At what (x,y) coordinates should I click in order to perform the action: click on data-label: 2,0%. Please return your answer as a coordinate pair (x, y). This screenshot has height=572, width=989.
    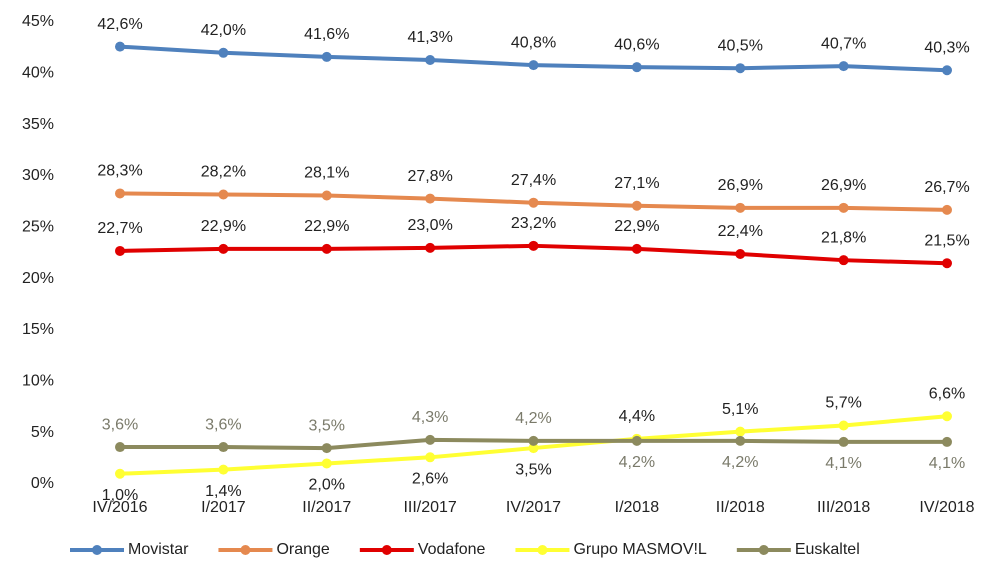
    Looking at the image, I should click on (327, 485).